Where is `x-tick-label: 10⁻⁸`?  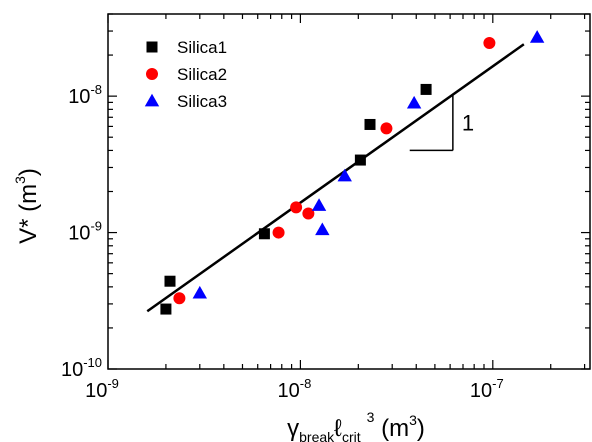
x-tick-label: 10⁻⁸ is located at coordinates (294, 389).